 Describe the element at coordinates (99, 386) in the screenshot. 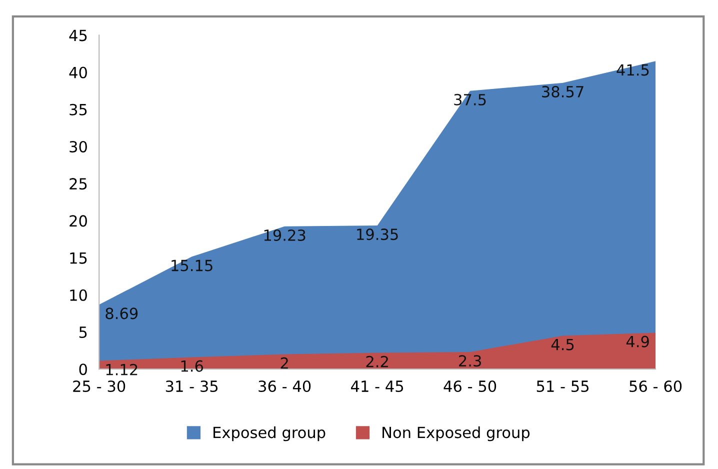

I see `x-tick-label: 25 - 30` at that location.